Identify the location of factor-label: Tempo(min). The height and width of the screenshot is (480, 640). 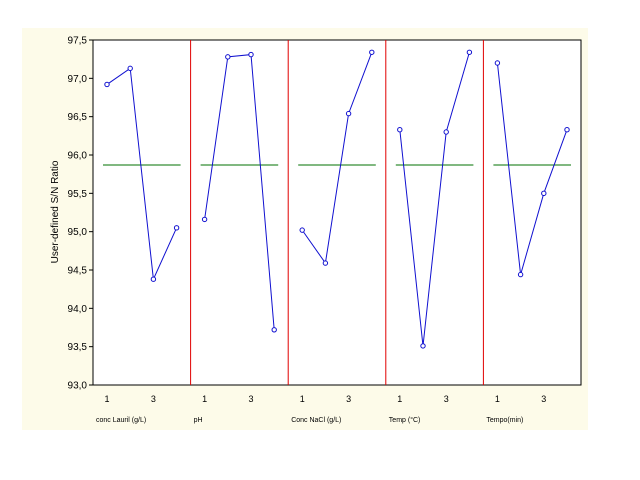
(504, 420).